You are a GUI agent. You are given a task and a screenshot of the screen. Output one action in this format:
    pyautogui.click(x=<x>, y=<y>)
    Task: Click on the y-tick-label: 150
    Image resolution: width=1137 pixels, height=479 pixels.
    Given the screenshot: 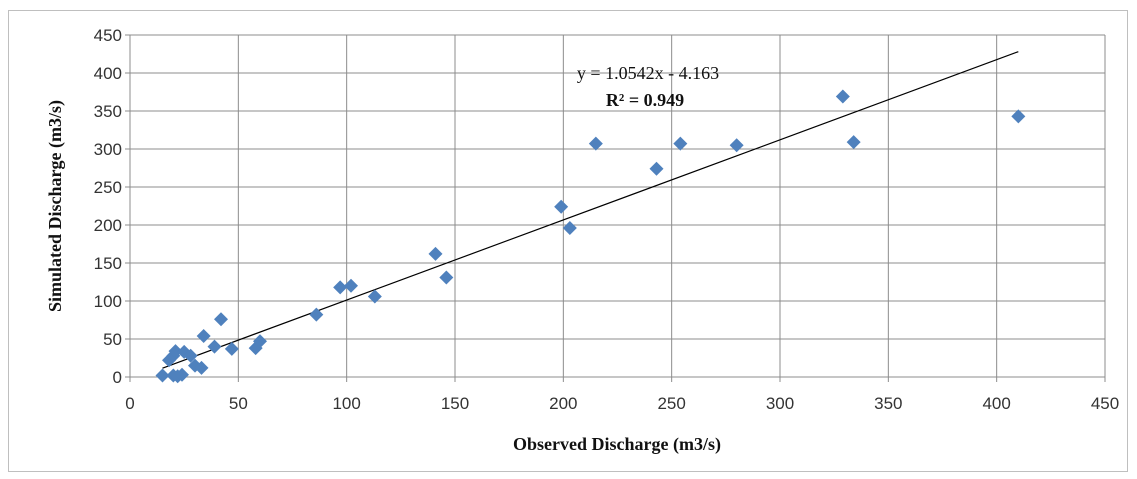 What is the action you would take?
    pyautogui.click(x=108, y=263)
    